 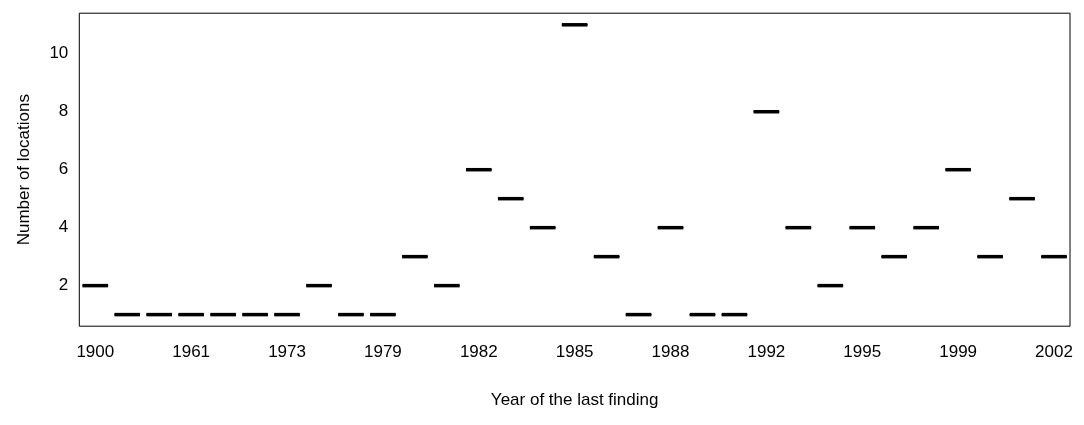 I want to click on y-tick-label: 2, so click(x=63, y=285).